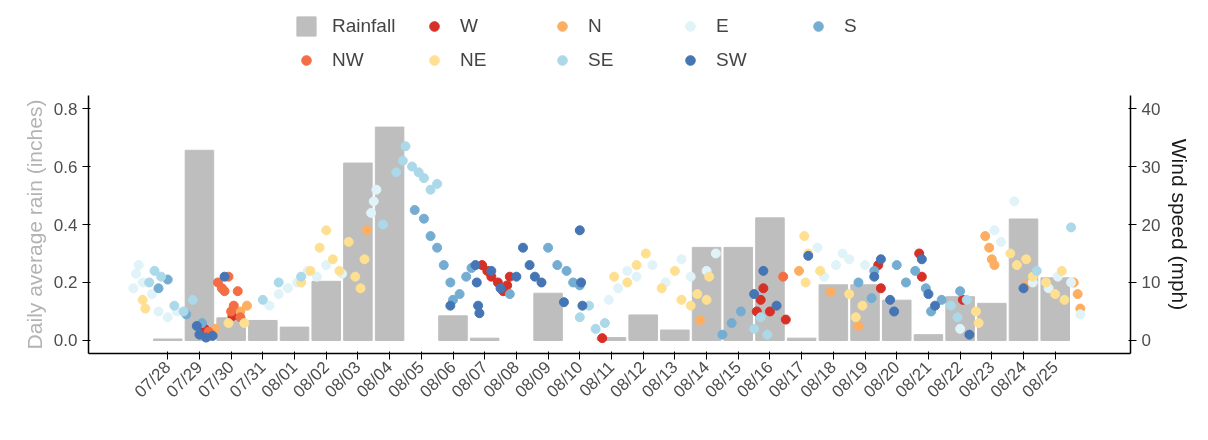  I want to click on y-tick-label: 0.8, so click(65, 109).